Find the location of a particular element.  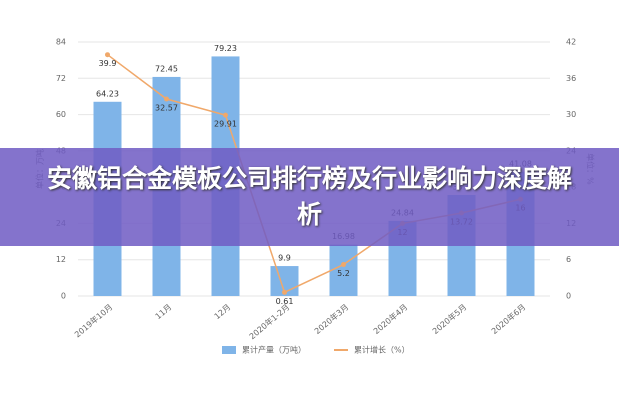

y2-tick-label: 6 is located at coordinates (568, 259).